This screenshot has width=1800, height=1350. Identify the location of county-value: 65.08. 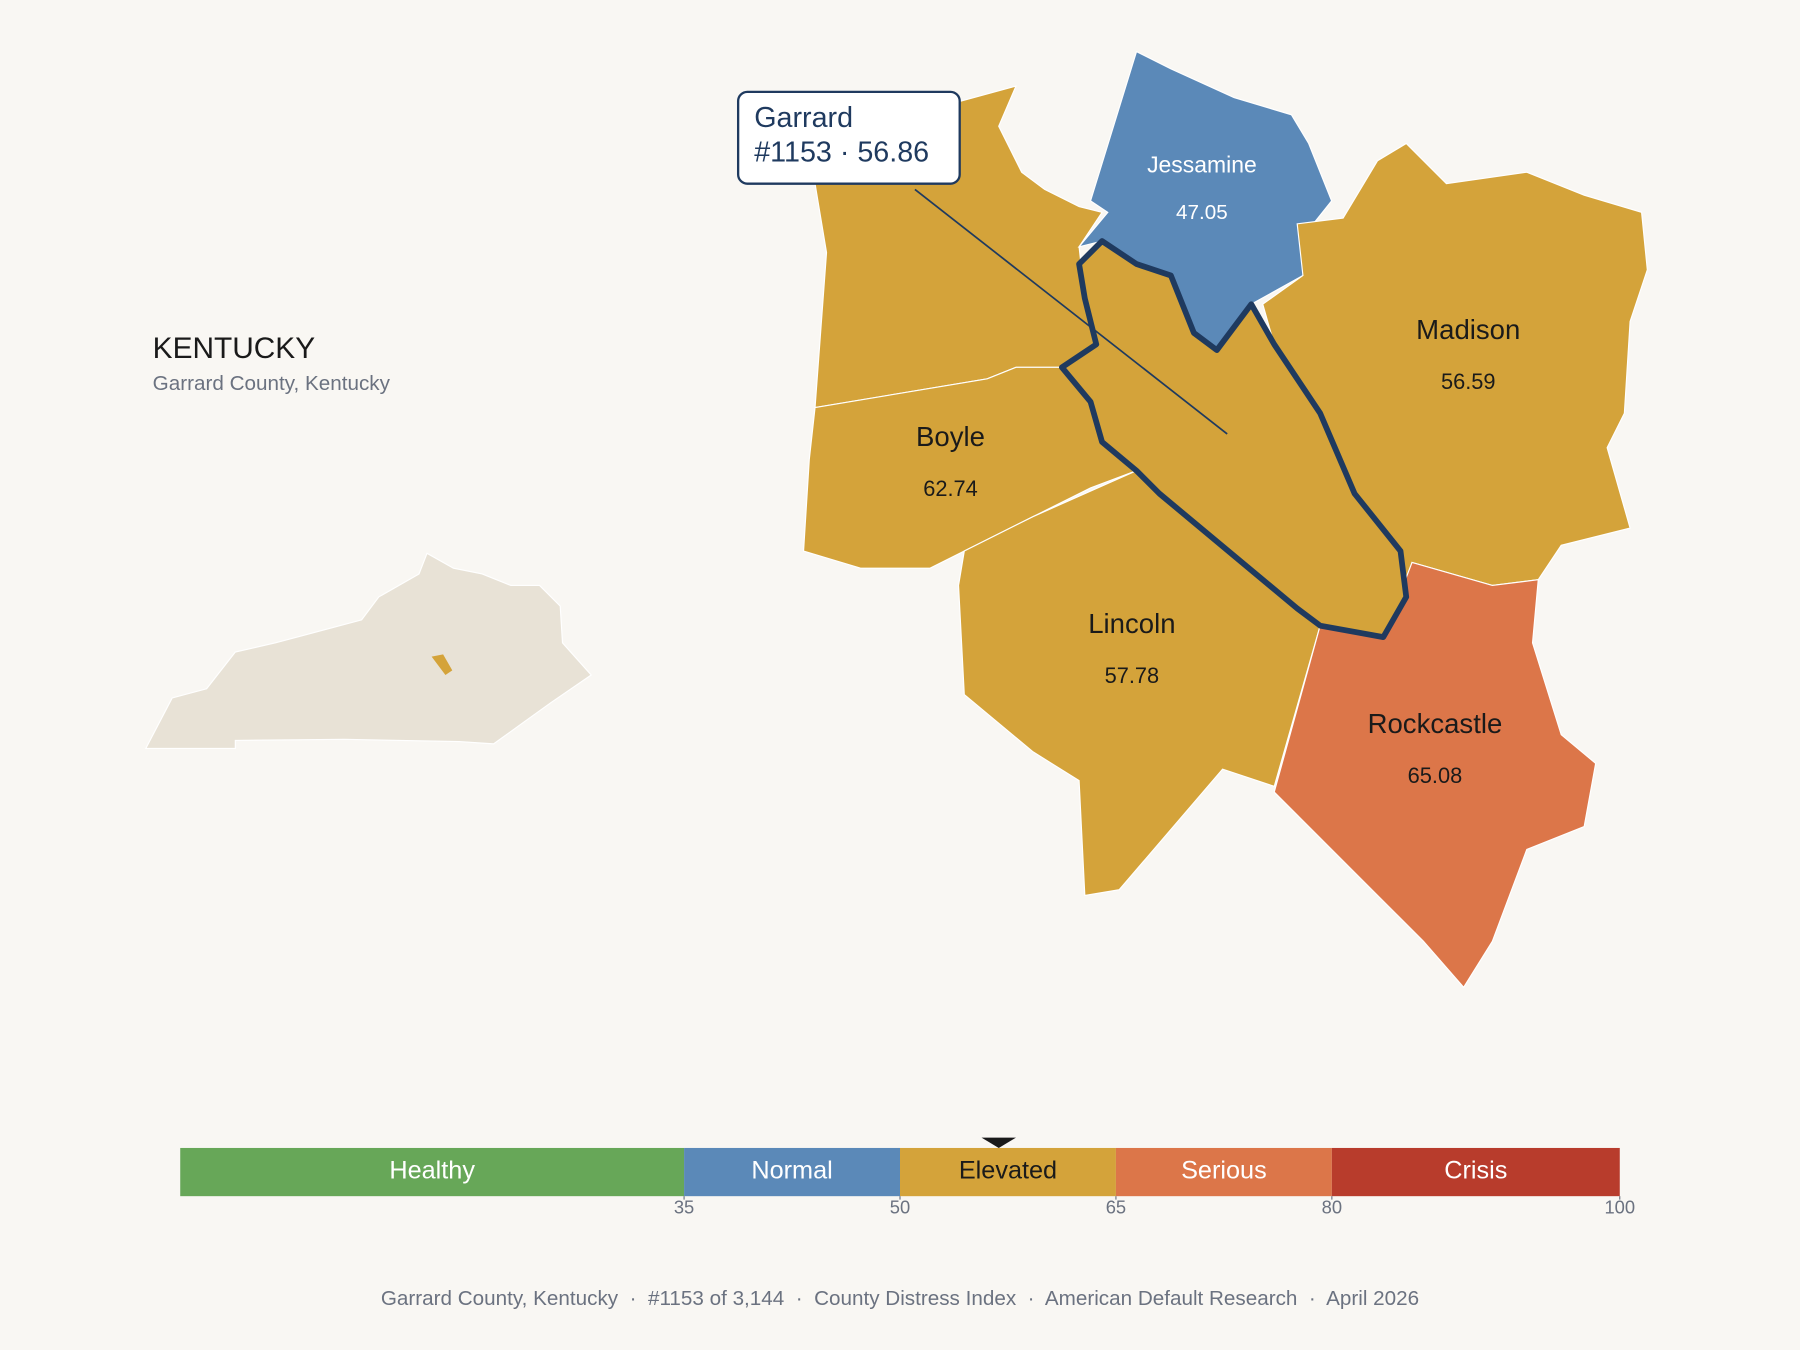
(1435, 775).